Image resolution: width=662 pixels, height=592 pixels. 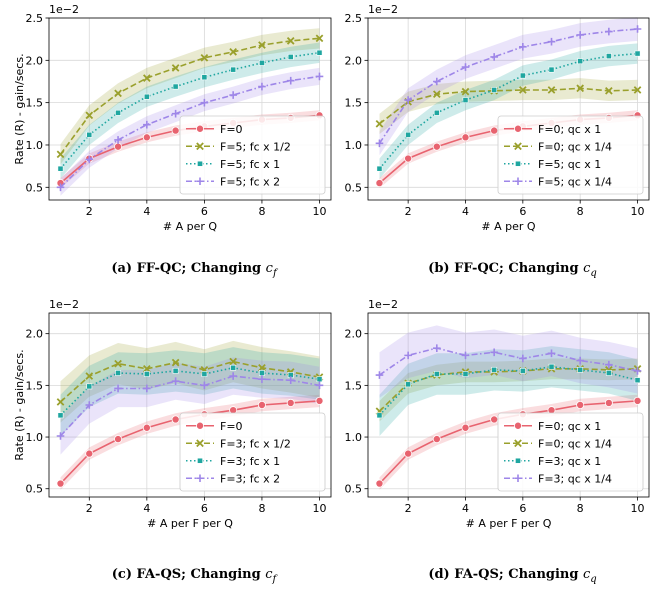 I want to click on y-tick-label: 1.0, so click(x=35, y=437).